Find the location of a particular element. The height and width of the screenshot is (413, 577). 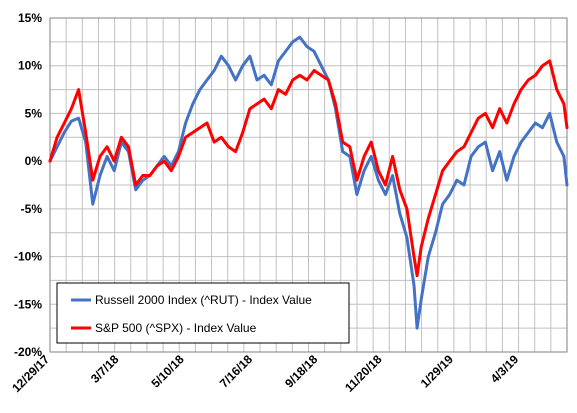

legend-label: Russell 2000 Index (^RUT) - Index Value is located at coordinates (203, 300).